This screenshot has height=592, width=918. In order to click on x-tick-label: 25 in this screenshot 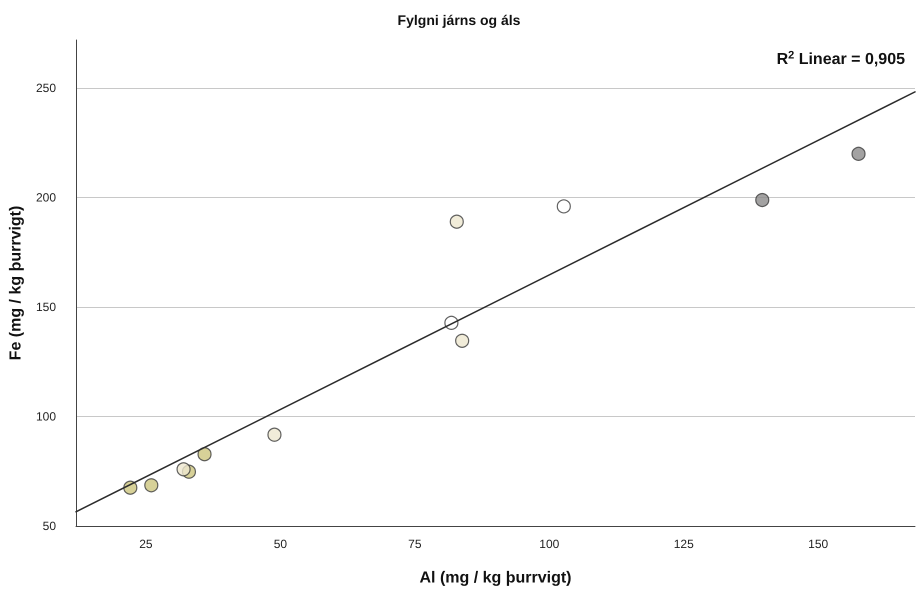, I will do `click(146, 544)`.